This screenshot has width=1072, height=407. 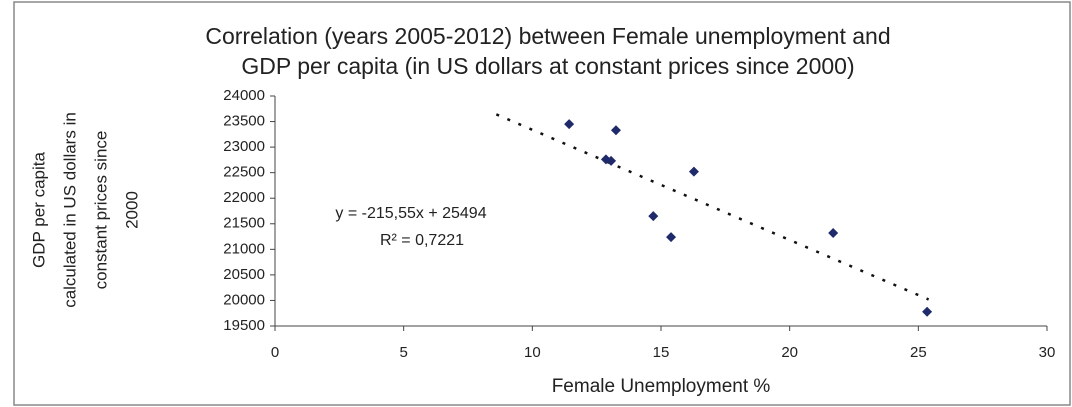 What do you see at coordinates (244, 121) in the screenshot?
I see `y-tick-label: 23500` at bounding box center [244, 121].